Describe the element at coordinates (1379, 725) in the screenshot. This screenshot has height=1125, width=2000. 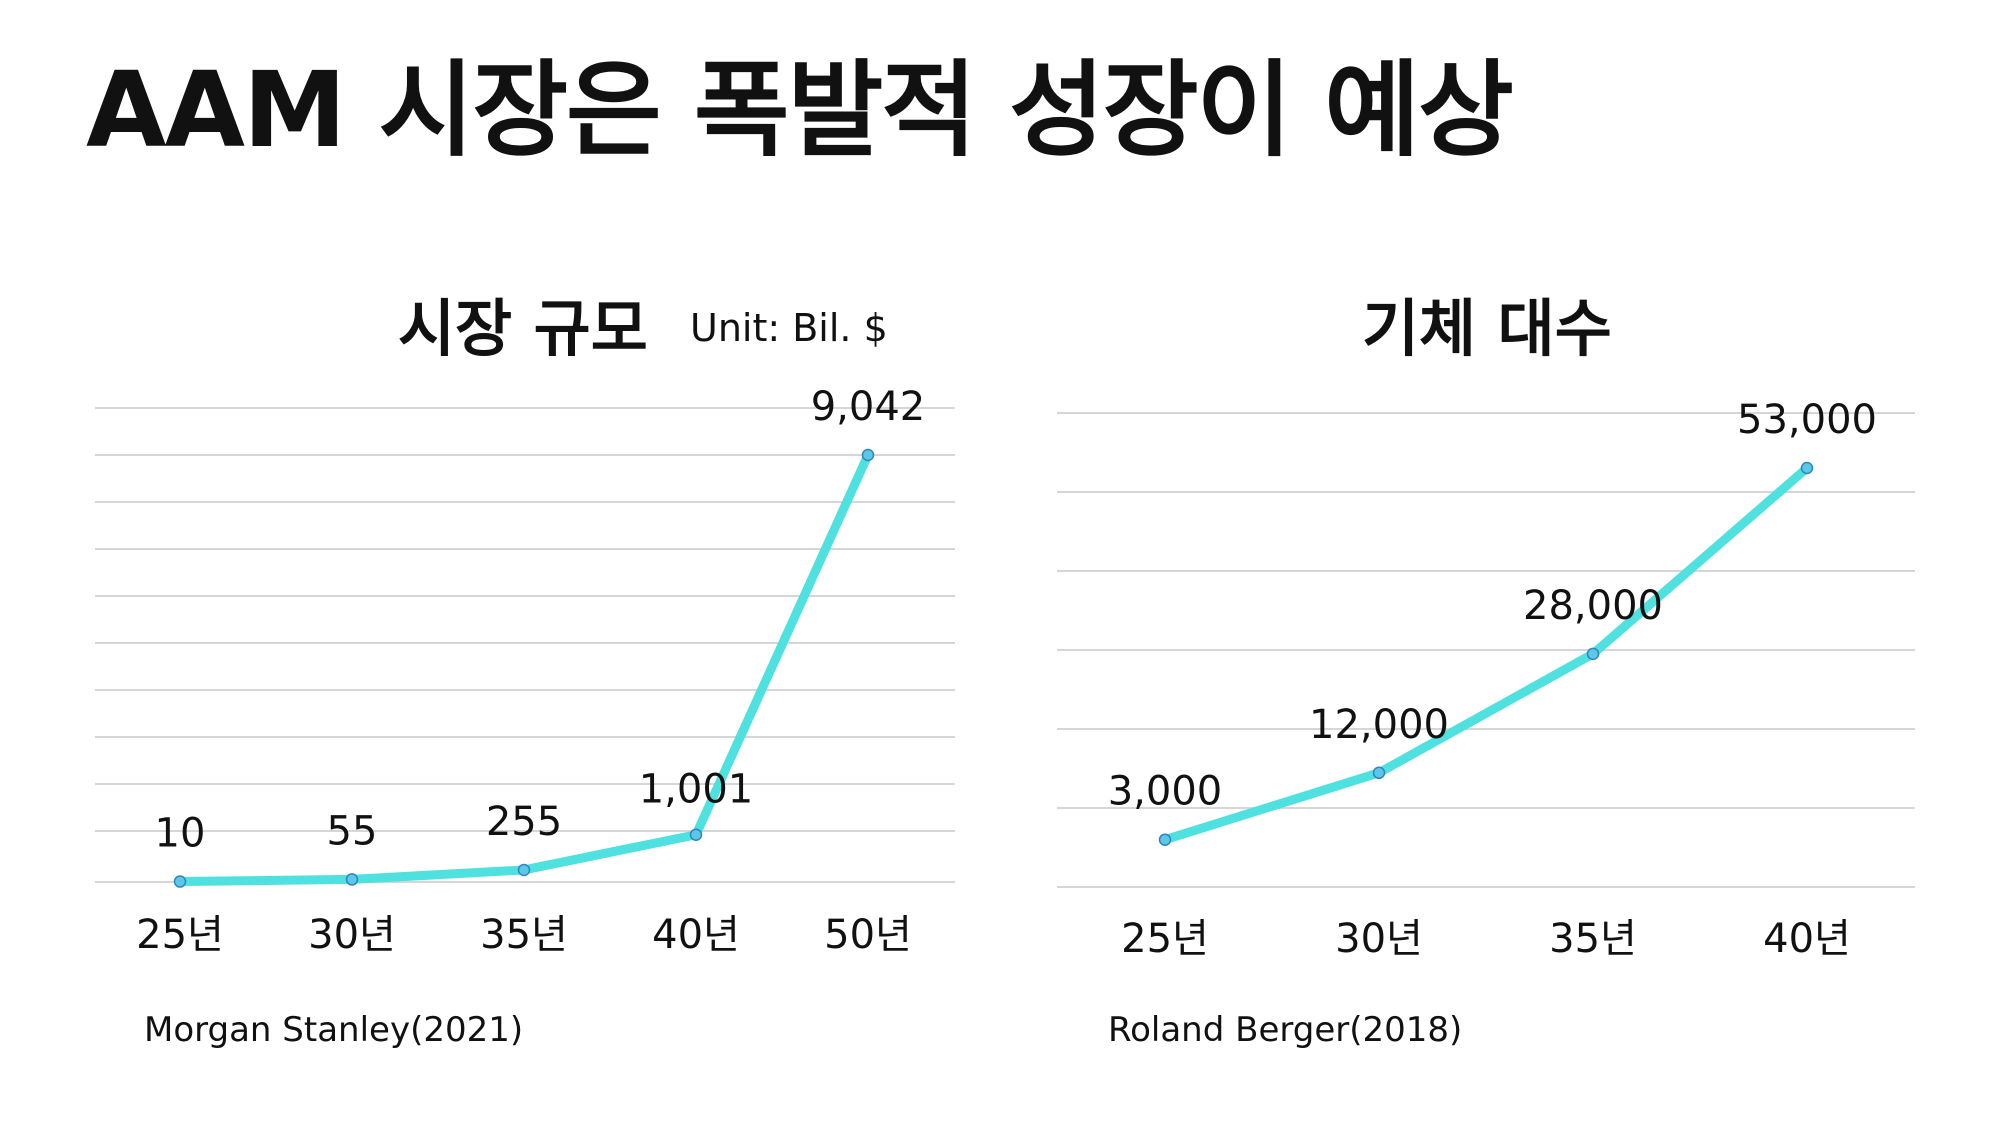
I see `chart-2-data-label: 12,000` at that location.